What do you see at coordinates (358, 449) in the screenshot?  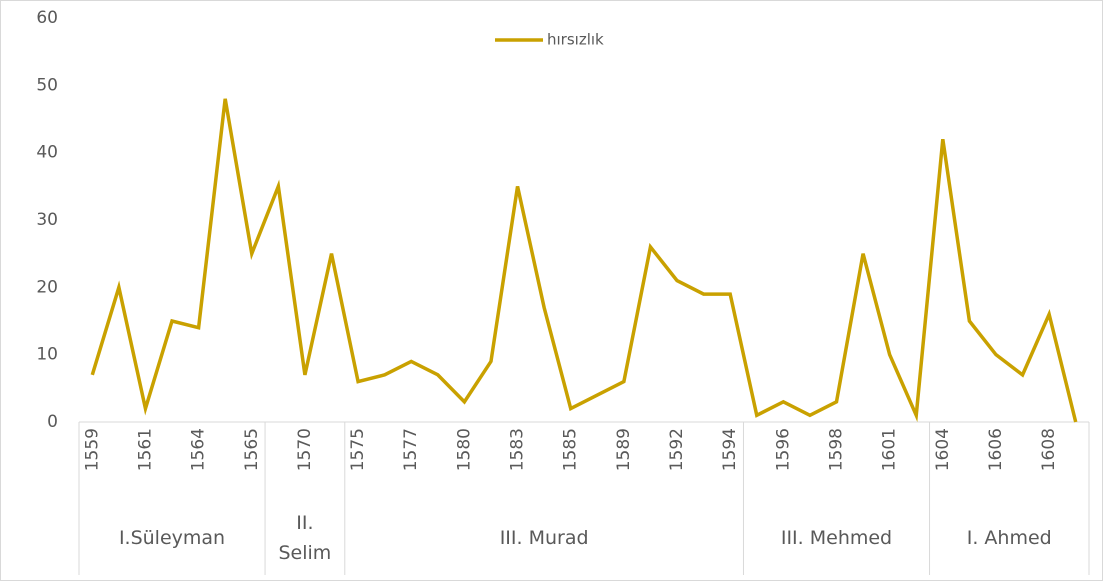 I see `x-tick-label: 1575` at bounding box center [358, 449].